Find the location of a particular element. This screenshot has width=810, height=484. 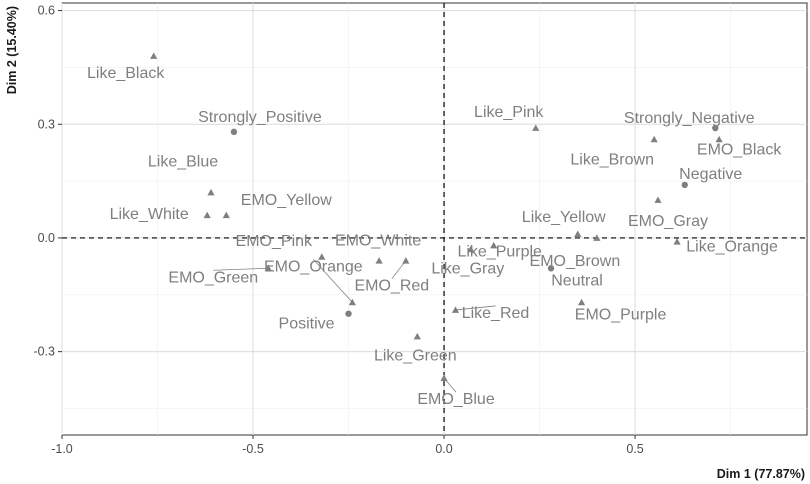

y-axis-label: Dim 2 (15.40%) is located at coordinates (12, 50).